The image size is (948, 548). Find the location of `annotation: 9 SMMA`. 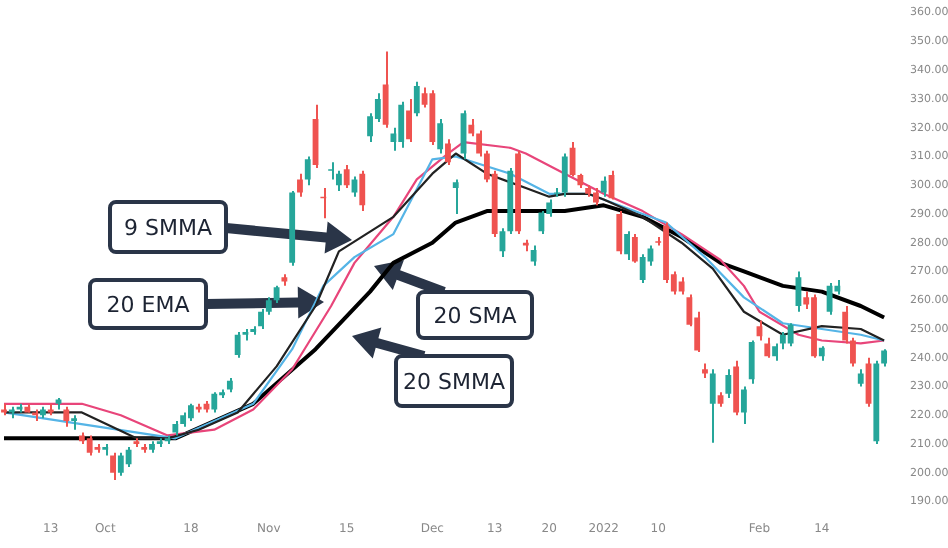

annotation: 9 SMMA is located at coordinates (168, 227).